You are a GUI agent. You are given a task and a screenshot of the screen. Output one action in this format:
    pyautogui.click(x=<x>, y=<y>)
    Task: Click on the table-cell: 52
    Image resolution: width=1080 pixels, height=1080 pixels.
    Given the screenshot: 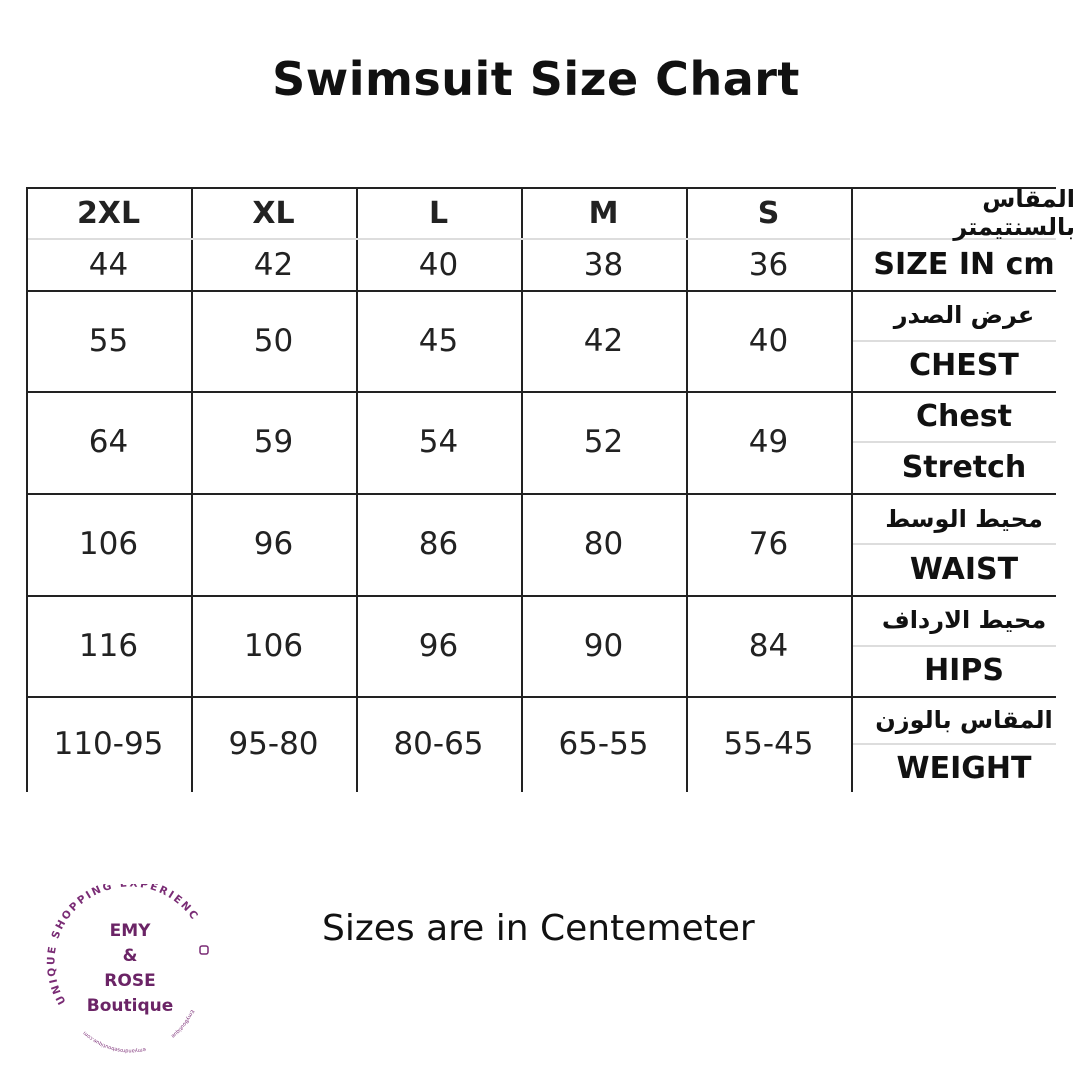 What is the action you would take?
    pyautogui.click(x=603, y=442)
    